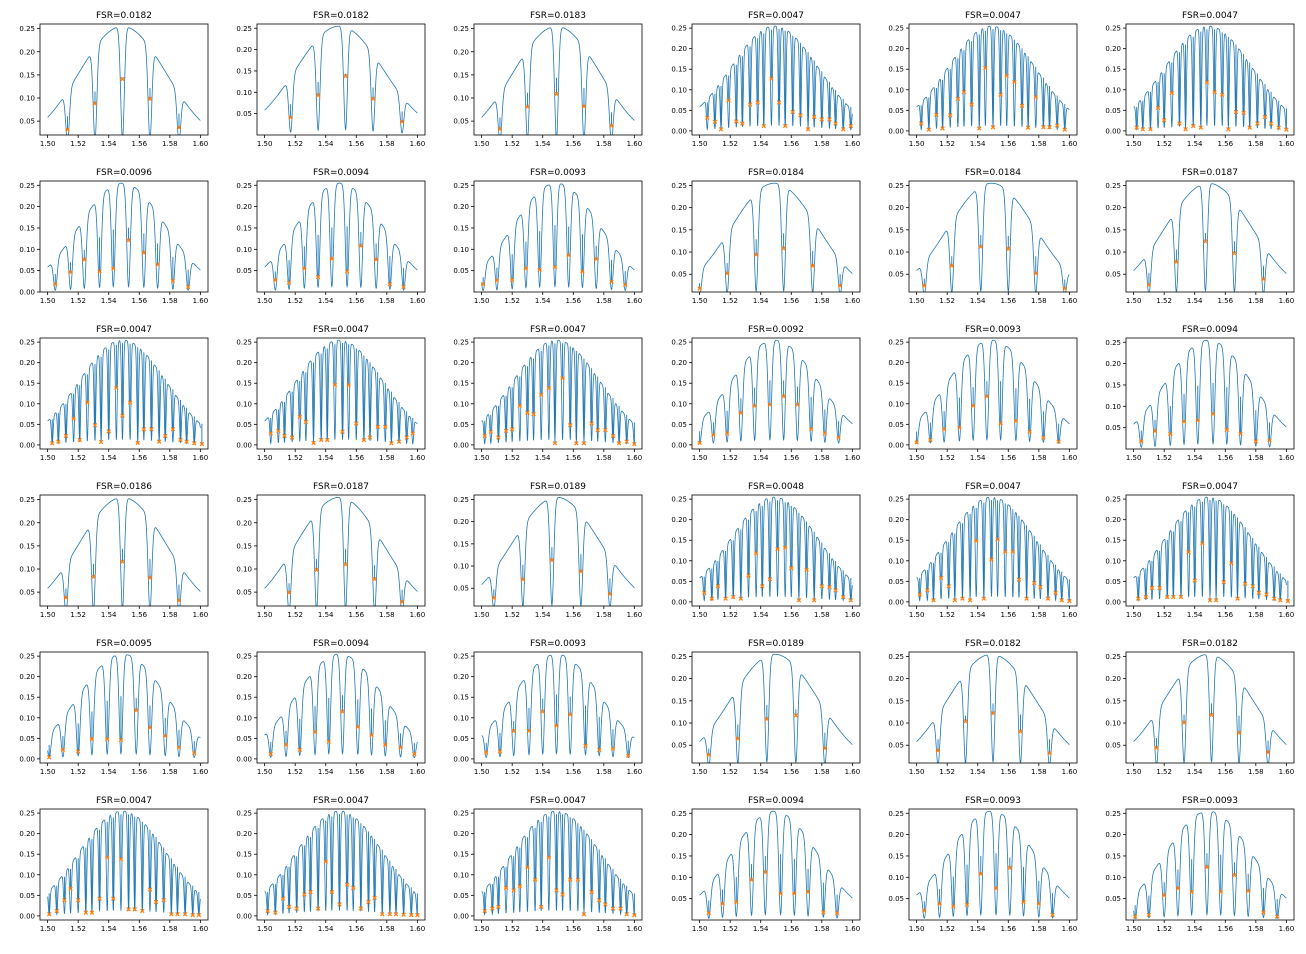 Image resolution: width=1306 pixels, height=954 pixels. I want to click on y-tick-label: 0.20, so click(679, 49).